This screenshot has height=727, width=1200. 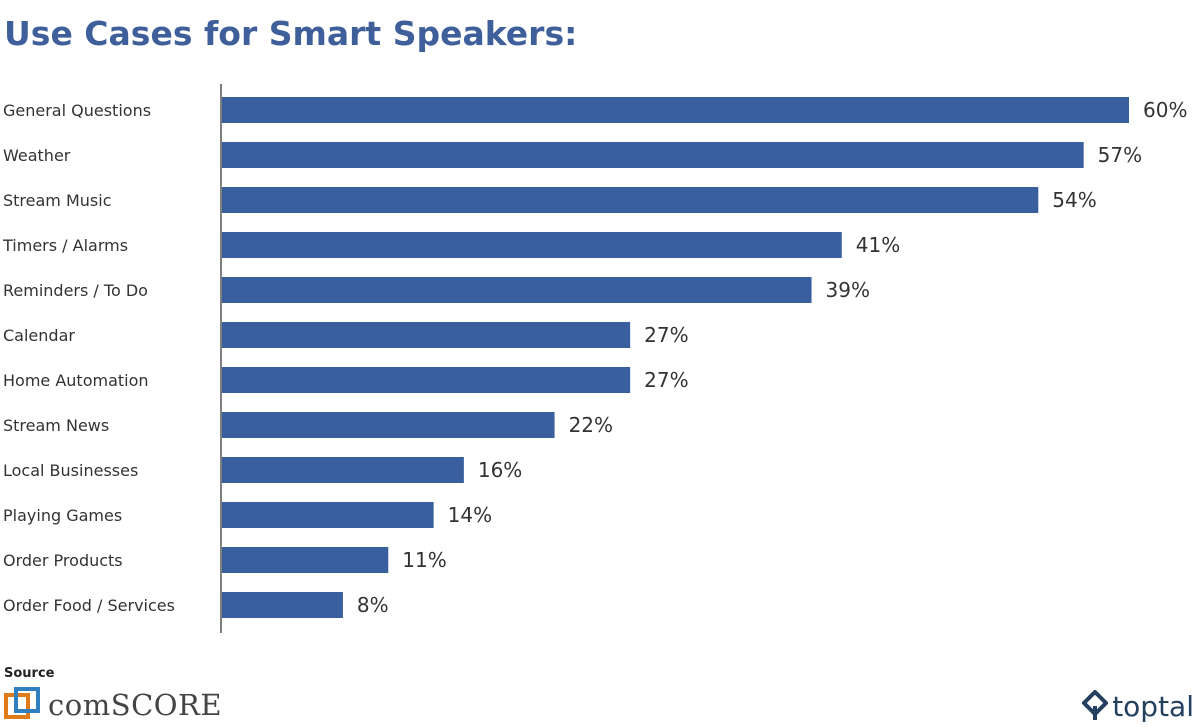 I want to click on value-label: 60%, so click(x=1165, y=110).